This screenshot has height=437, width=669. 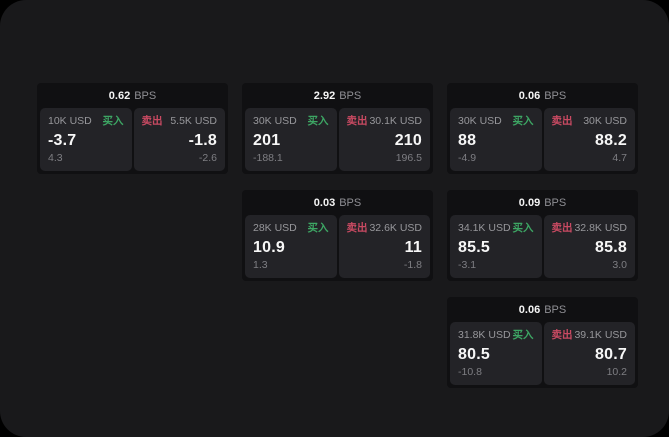 What do you see at coordinates (611, 247) in the screenshot?
I see `sell-price: 85.8` at bounding box center [611, 247].